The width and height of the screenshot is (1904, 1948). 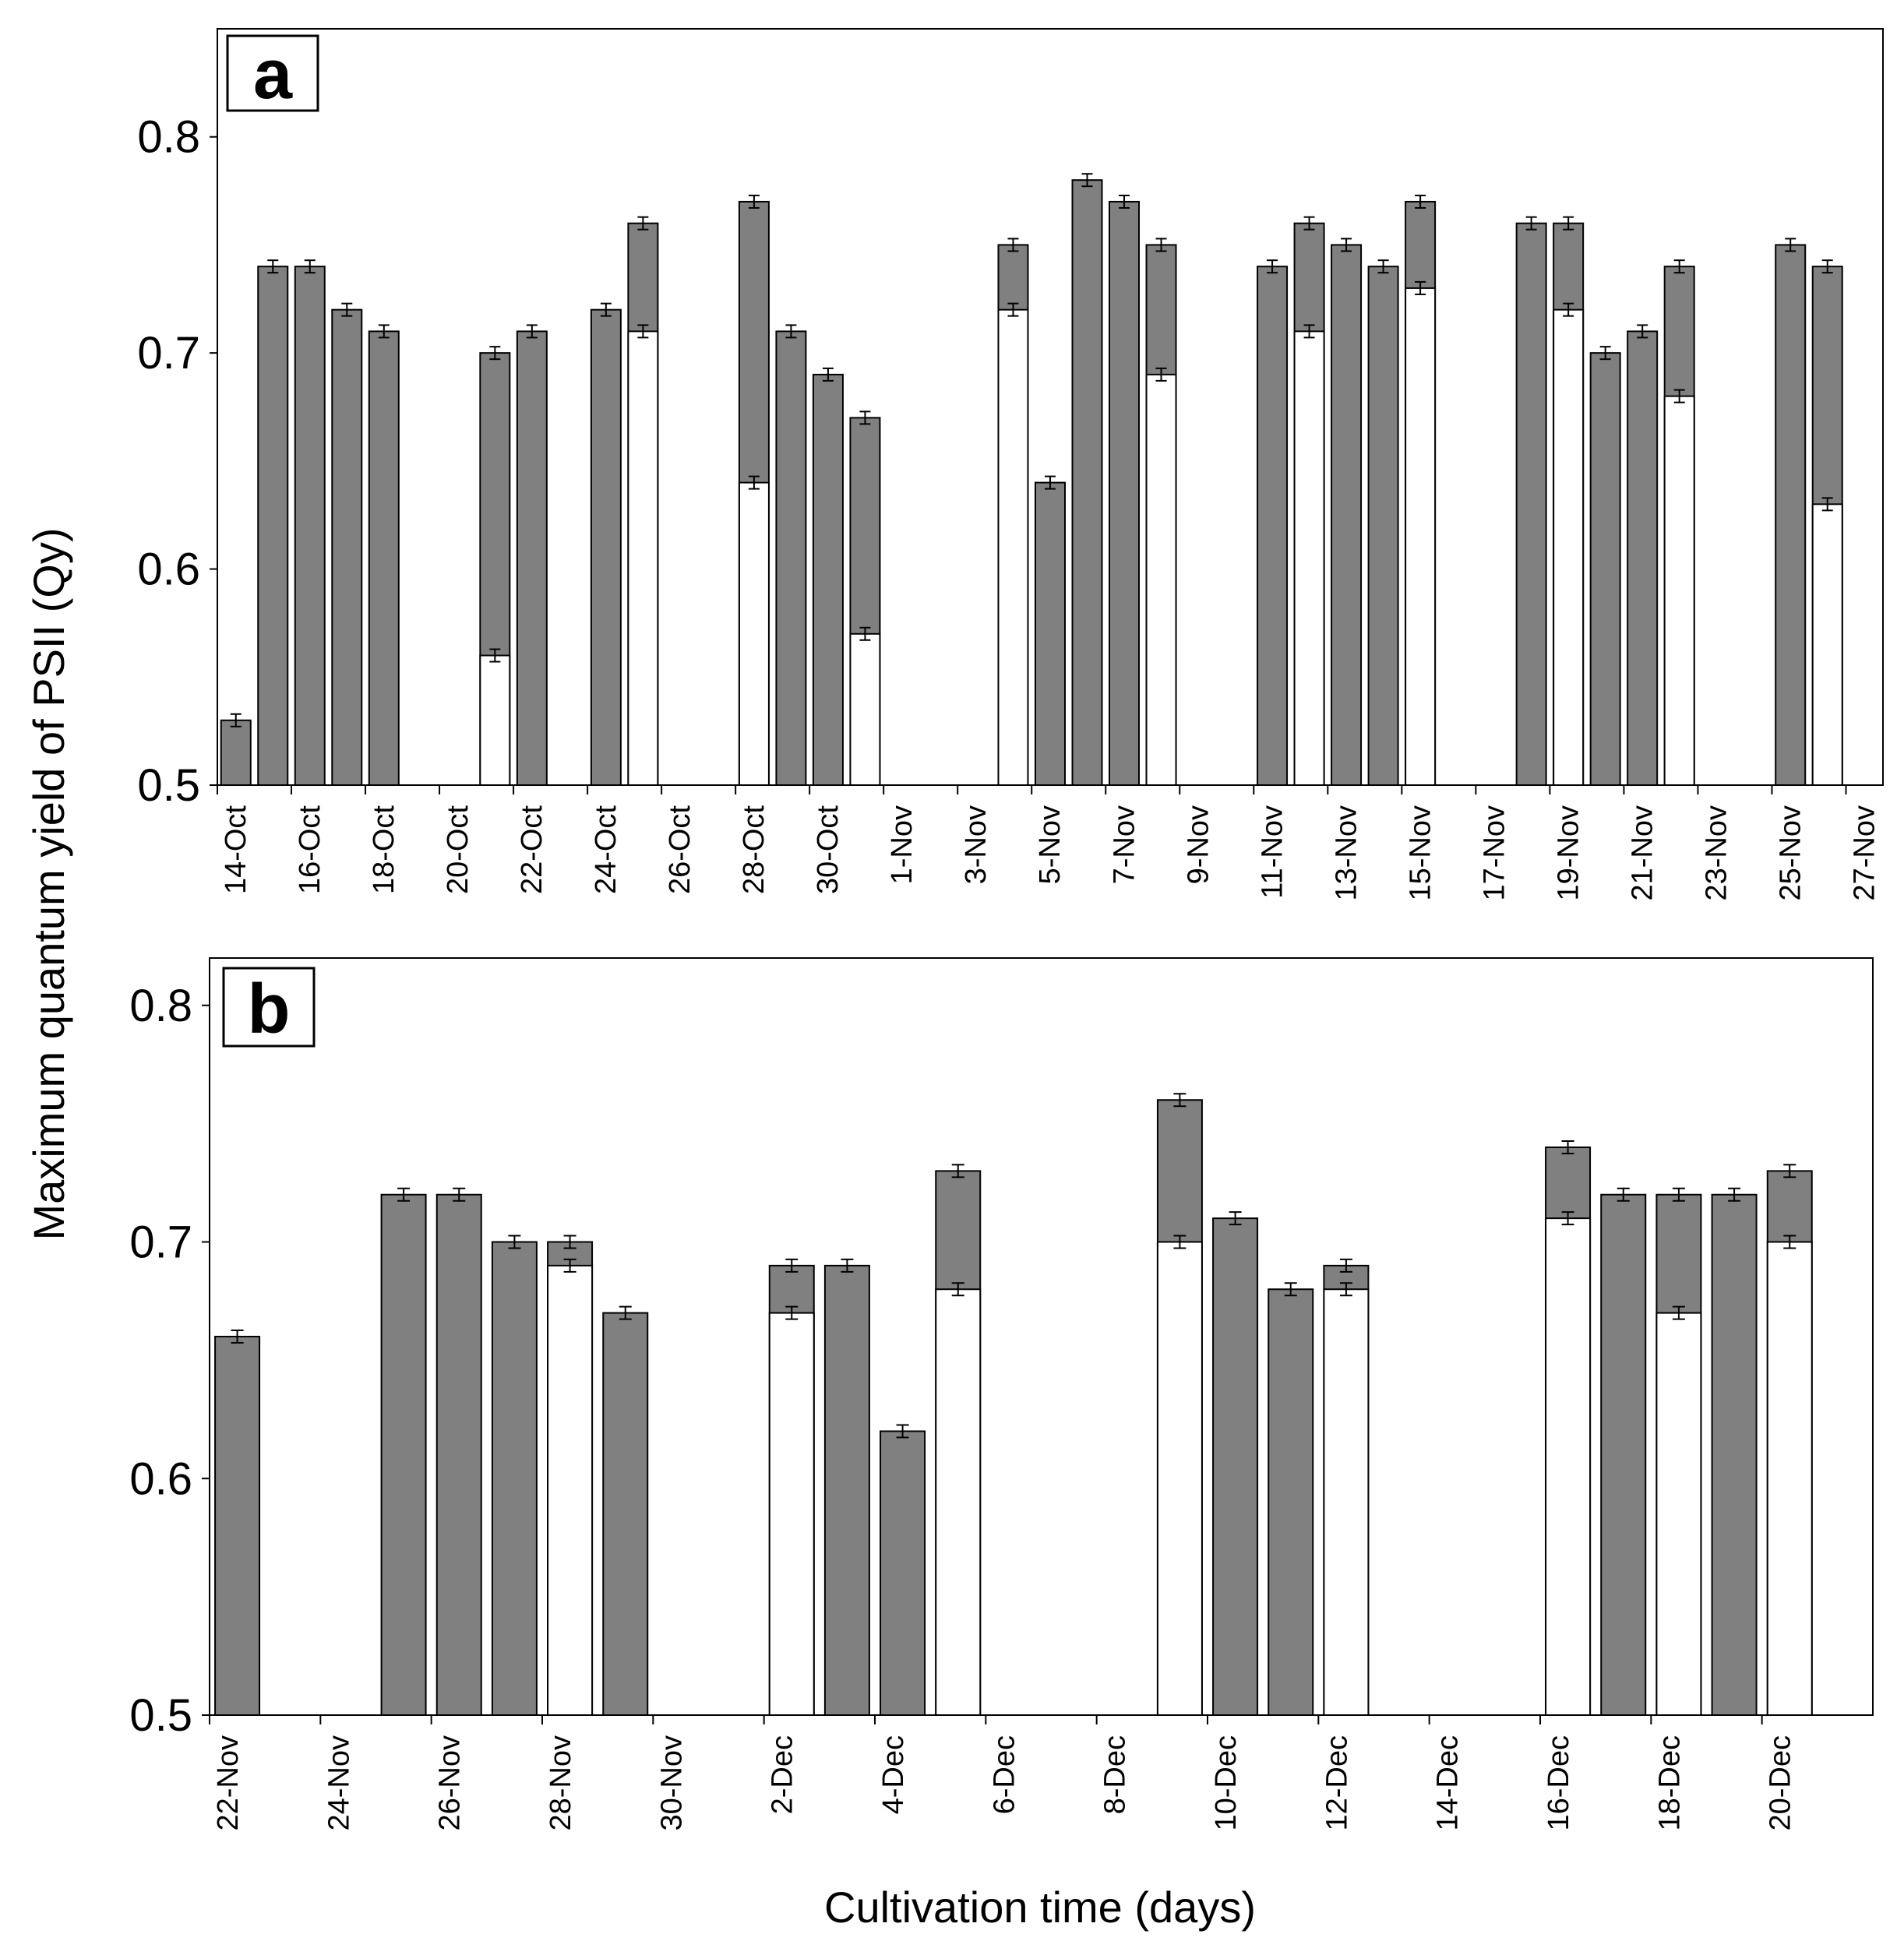 What do you see at coordinates (1273, 852) in the screenshot?
I see `x-tick-label: 11-Nov` at bounding box center [1273, 852].